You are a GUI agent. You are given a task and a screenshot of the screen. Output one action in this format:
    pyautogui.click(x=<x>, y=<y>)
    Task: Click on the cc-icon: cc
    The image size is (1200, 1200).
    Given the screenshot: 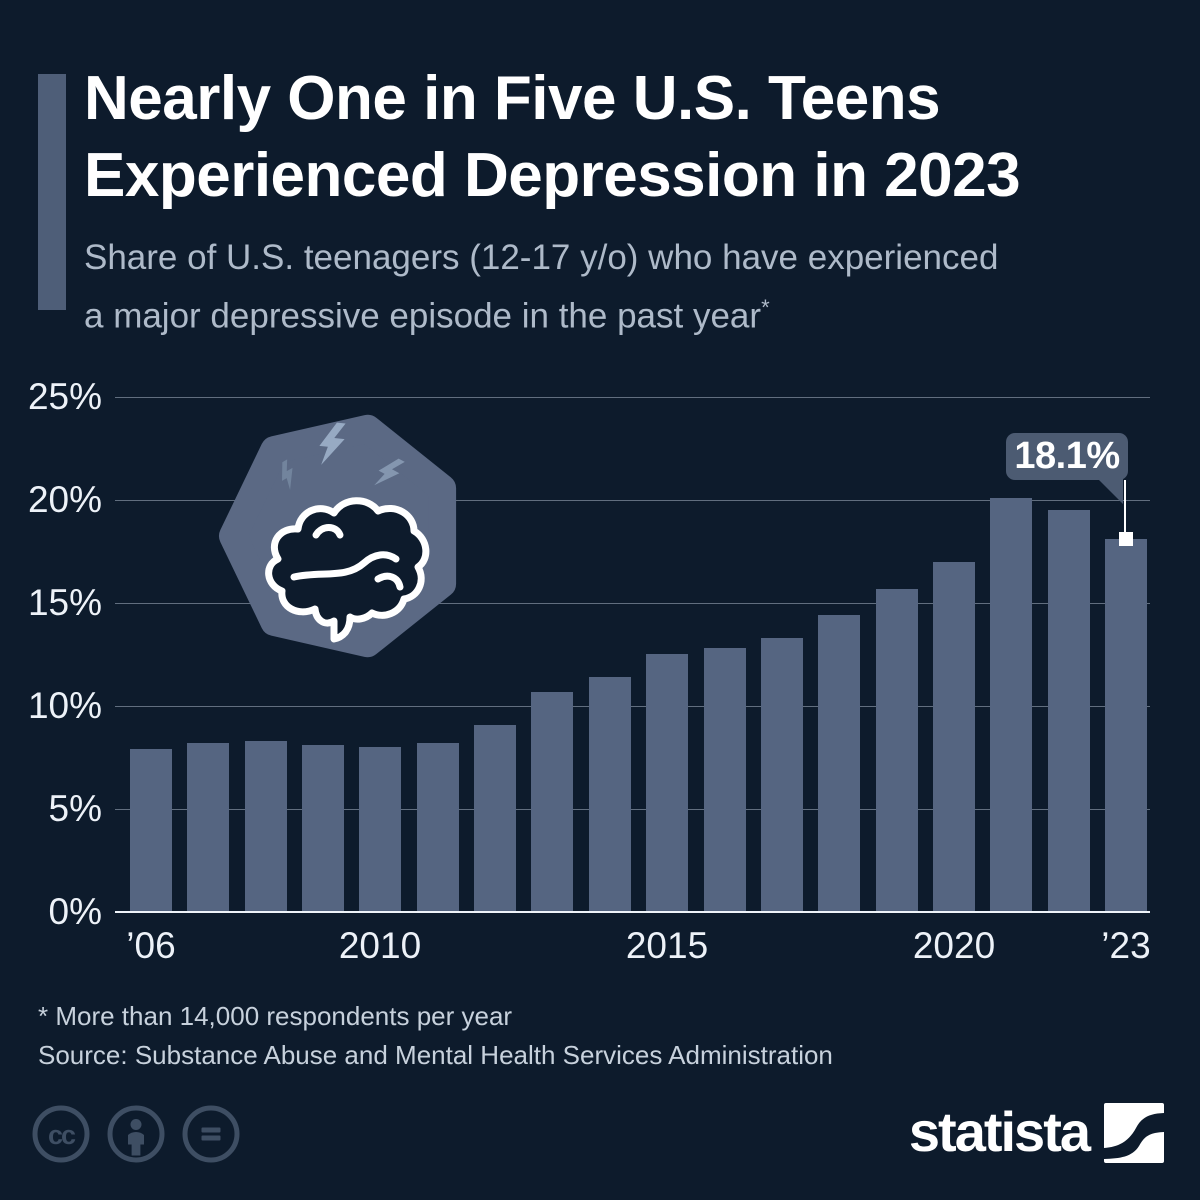 What is the action you would take?
    pyautogui.click(x=61, y=1134)
    